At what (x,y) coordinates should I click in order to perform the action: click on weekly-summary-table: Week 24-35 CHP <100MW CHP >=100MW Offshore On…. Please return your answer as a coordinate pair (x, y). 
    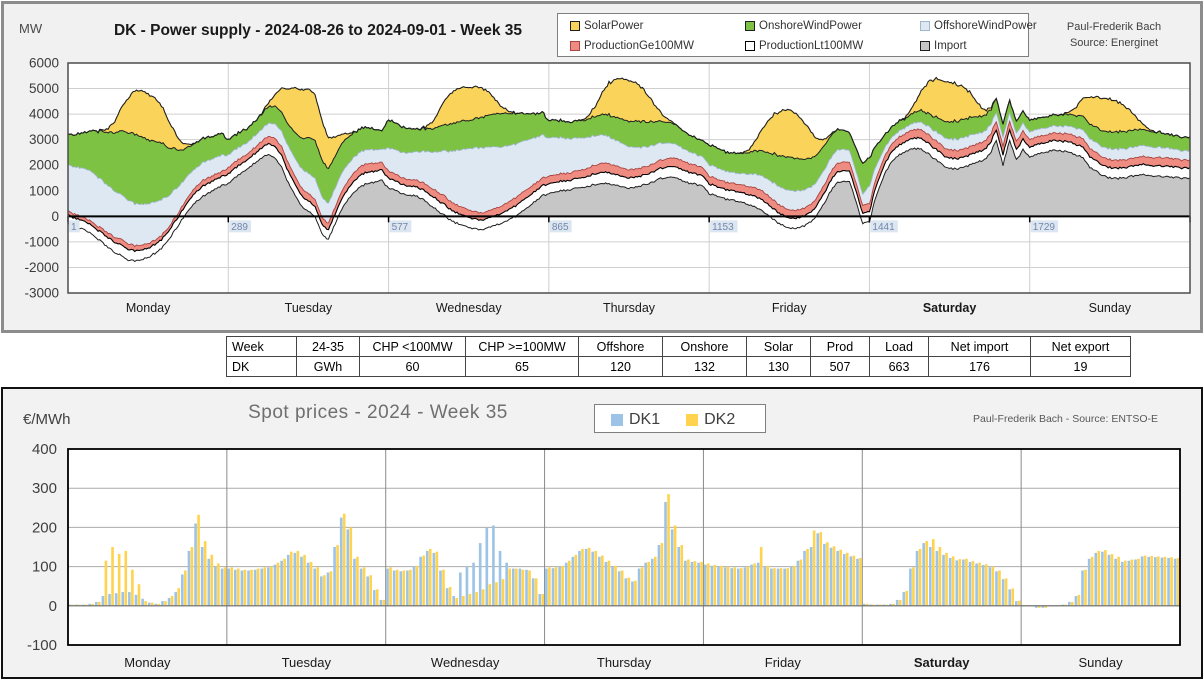
    Looking at the image, I should click on (678, 356).